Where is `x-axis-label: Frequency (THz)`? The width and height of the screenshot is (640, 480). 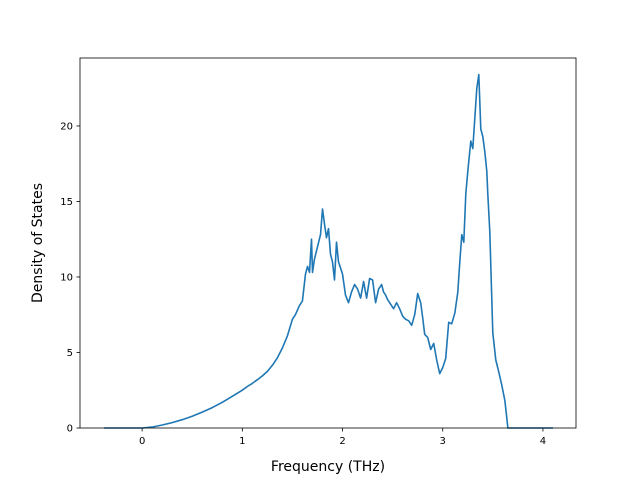 x-axis-label: Frequency (THz) is located at coordinates (328, 467).